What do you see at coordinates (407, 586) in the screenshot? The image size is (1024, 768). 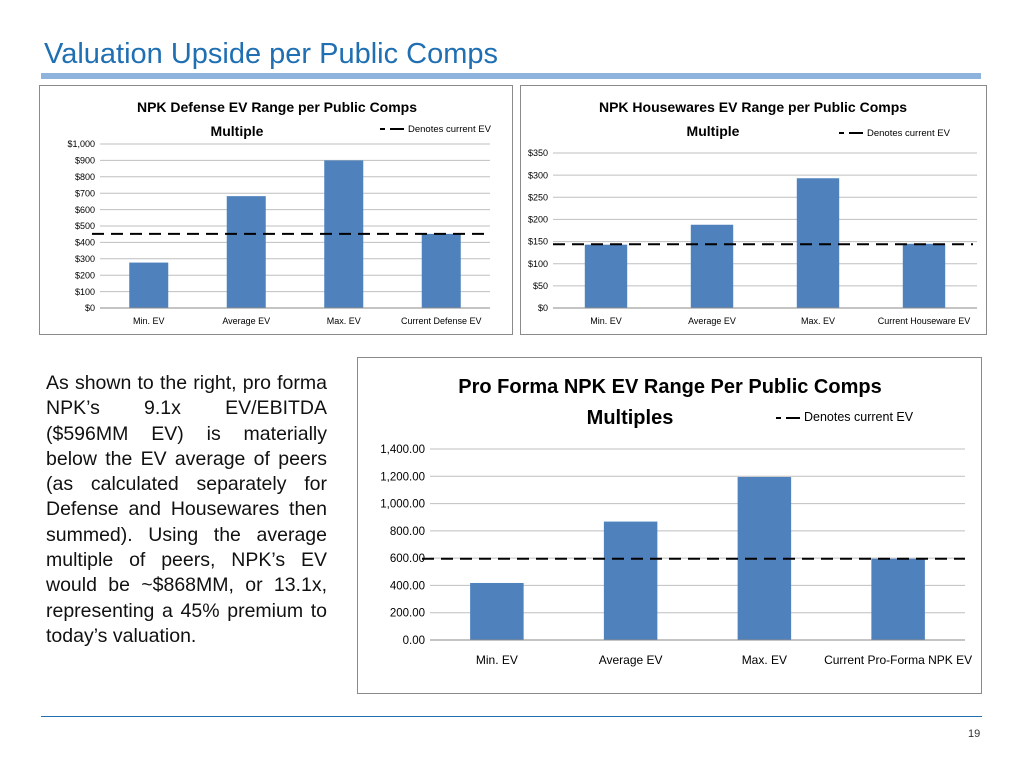 I see `y-tick-label: 400.00` at bounding box center [407, 586].